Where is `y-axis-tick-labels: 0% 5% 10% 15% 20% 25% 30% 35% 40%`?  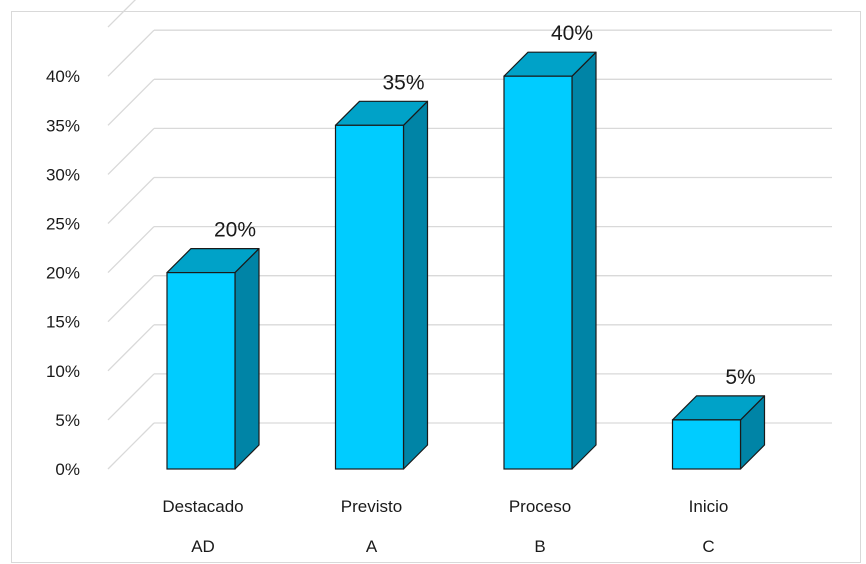
y-axis-tick-labels: 0% 5% 10% 15% 20% 25% 30% 35% 40% is located at coordinates (63, 273).